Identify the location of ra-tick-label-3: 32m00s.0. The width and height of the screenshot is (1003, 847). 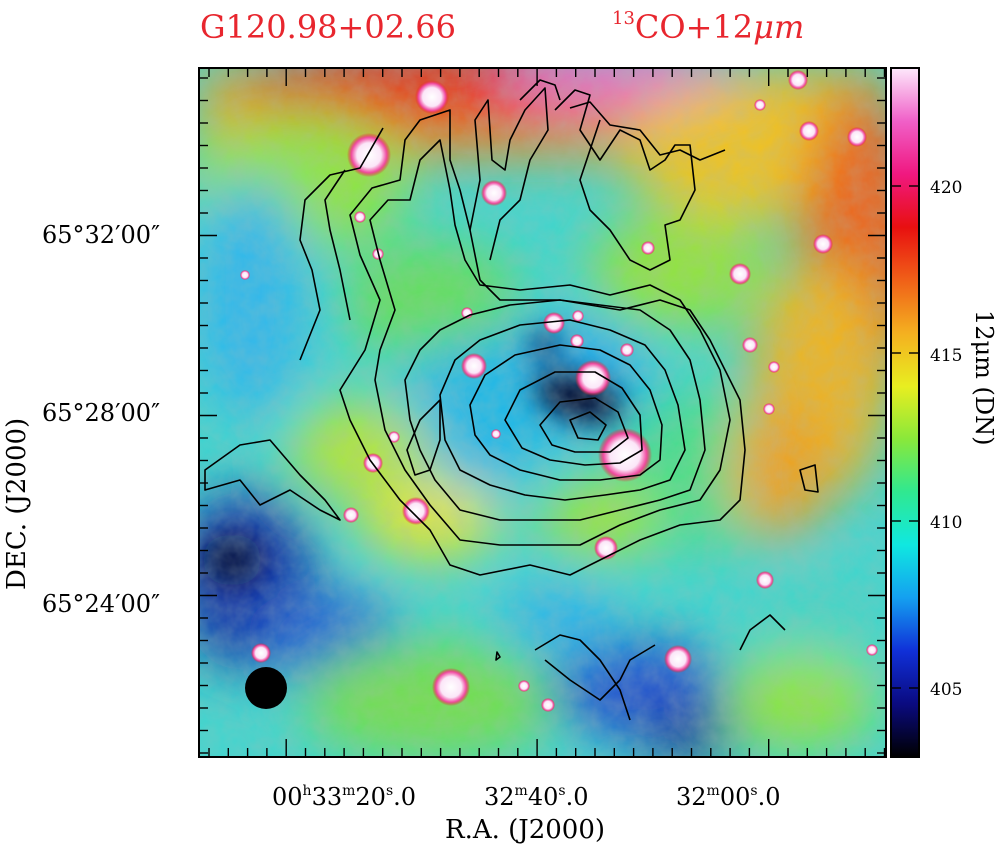
(728, 797).